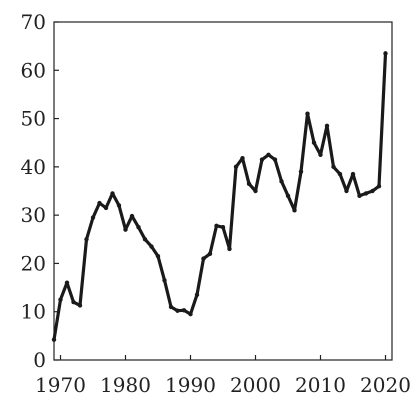 The image size is (419, 407). Describe the element at coordinates (39, 360) in the screenshot. I see `y-tick-label: 0` at that location.